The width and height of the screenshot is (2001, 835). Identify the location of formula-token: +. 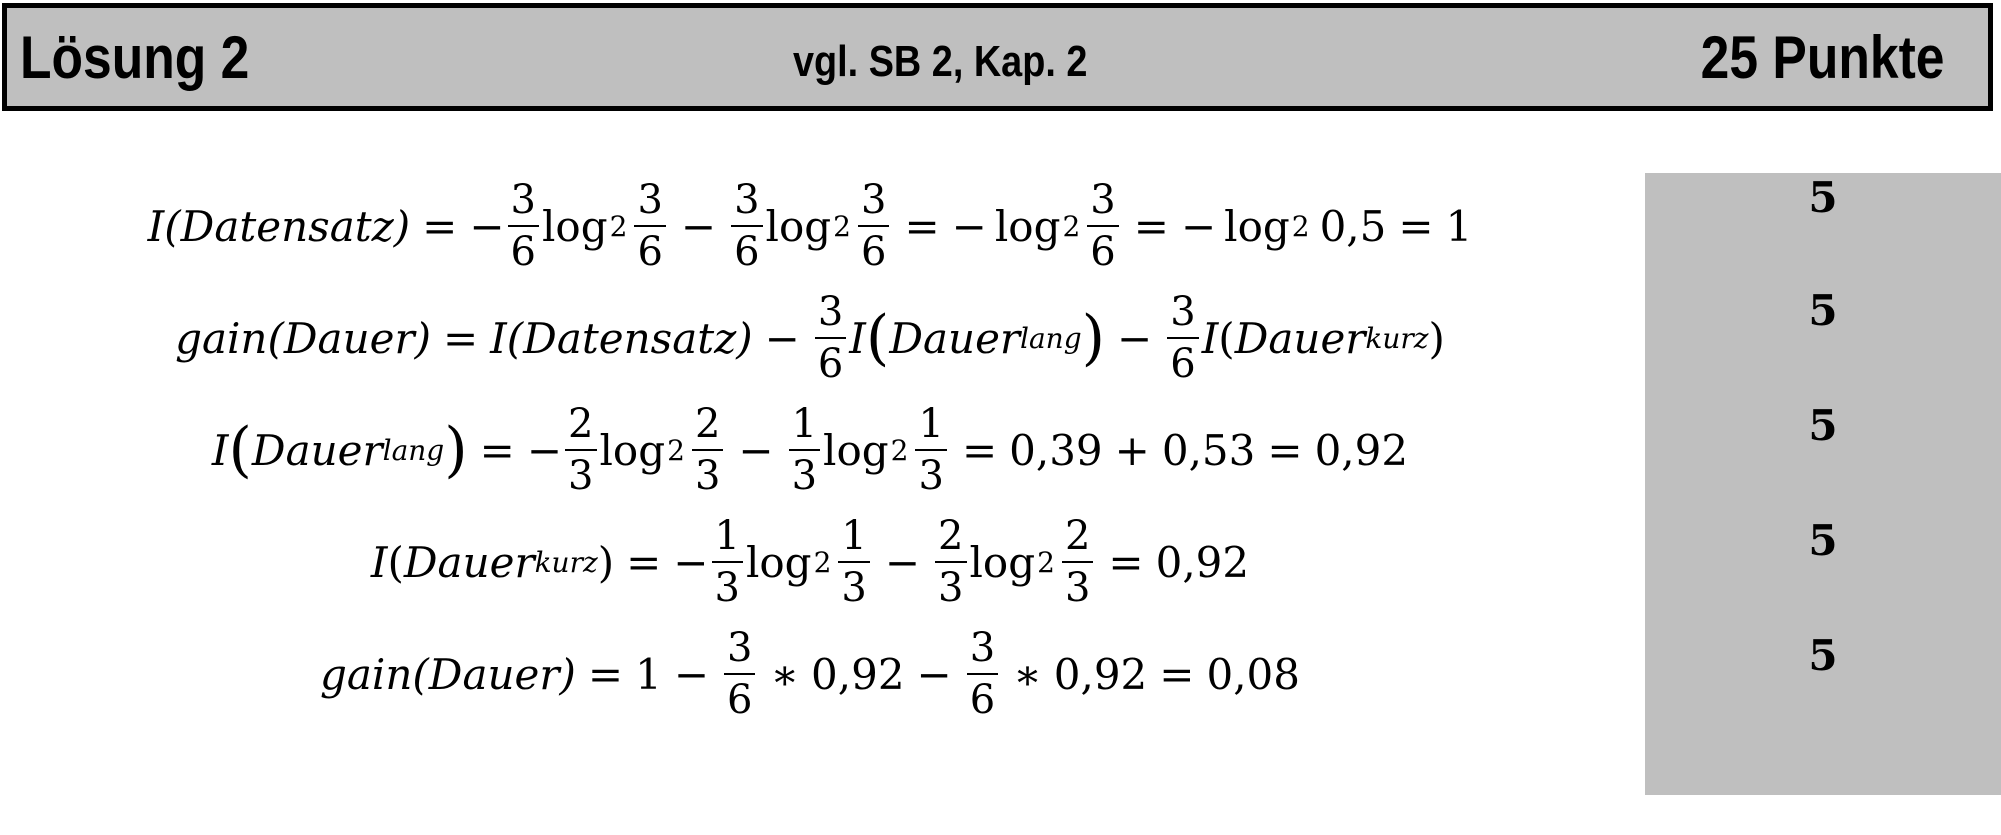
(1132, 450).